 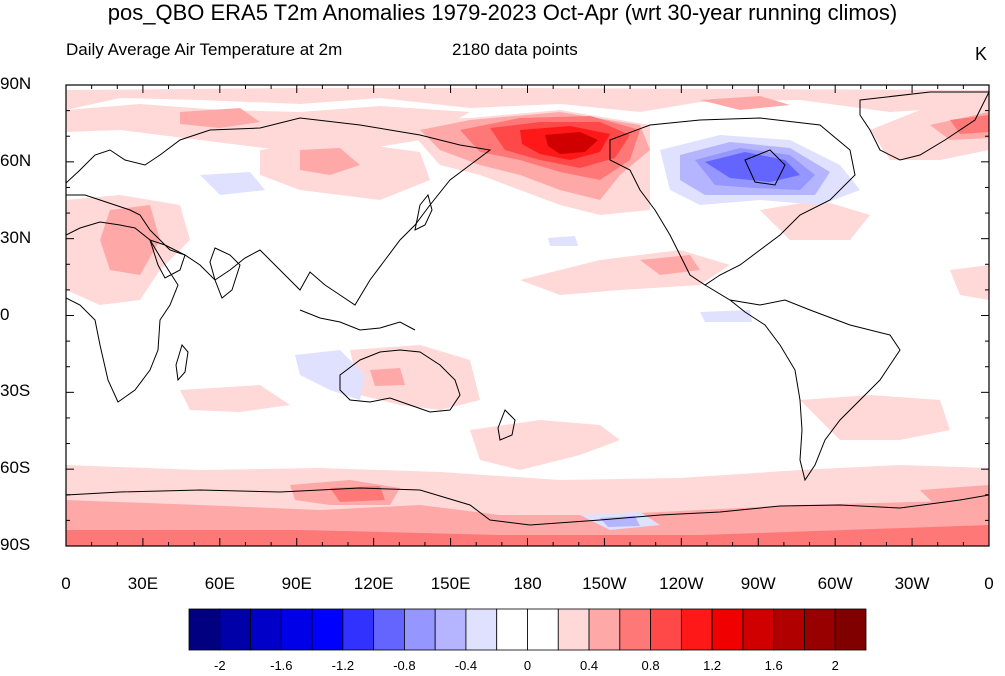 What do you see at coordinates (924, 126) in the screenshot?
I see `greenland-coastline` at bounding box center [924, 126].